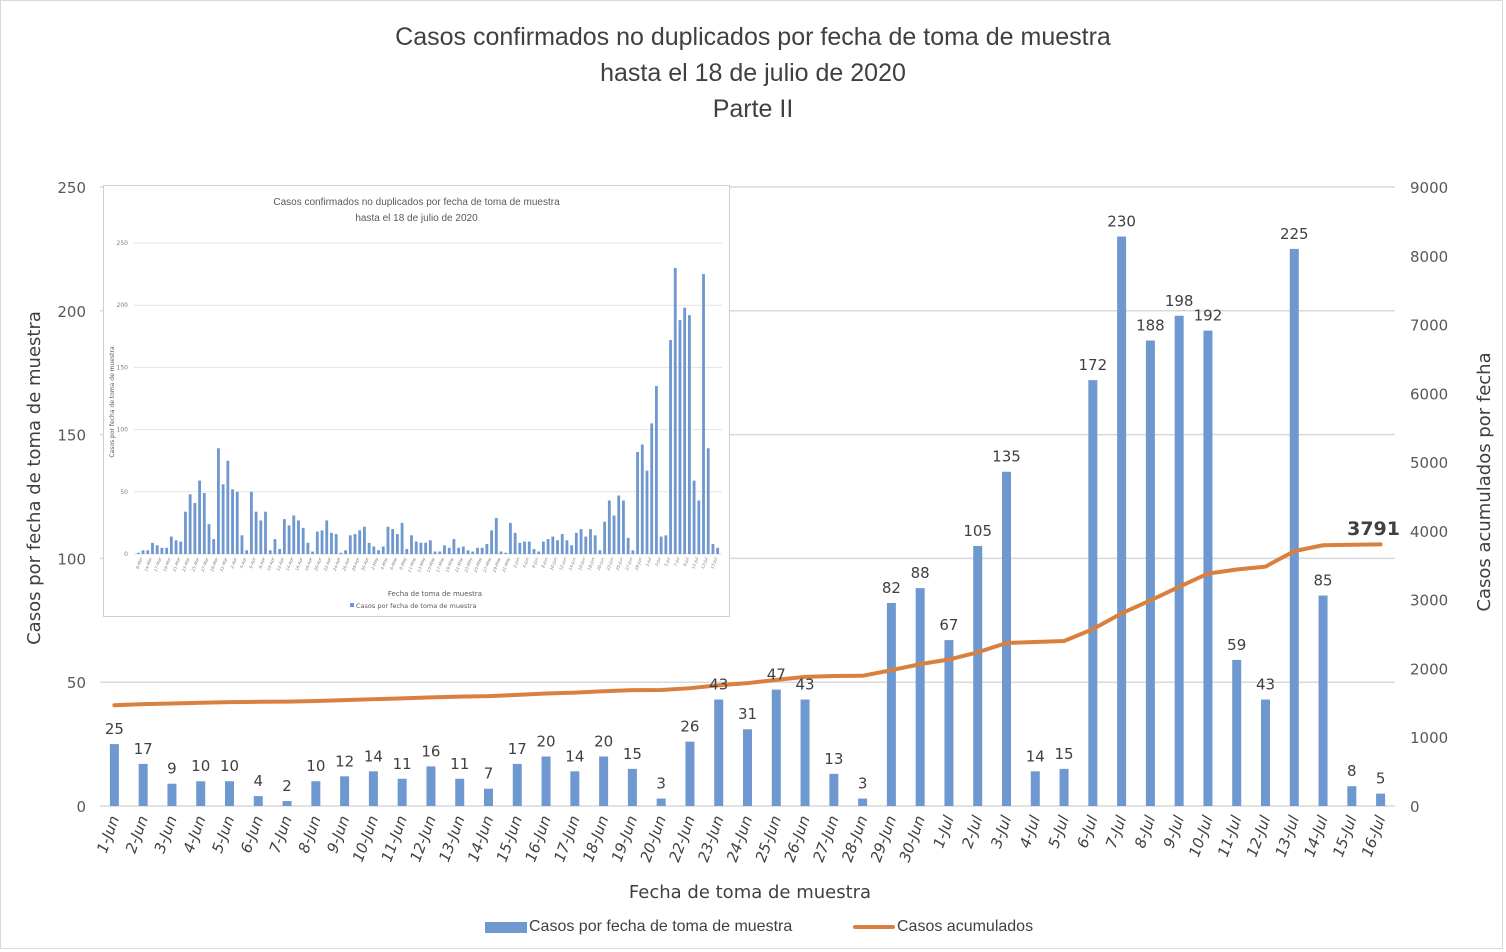 This screenshot has height=952, width=1506. What do you see at coordinates (1288, 835) in the screenshot?
I see `x-tick-label: 13-Jul` at bounding box center [1288, 835].